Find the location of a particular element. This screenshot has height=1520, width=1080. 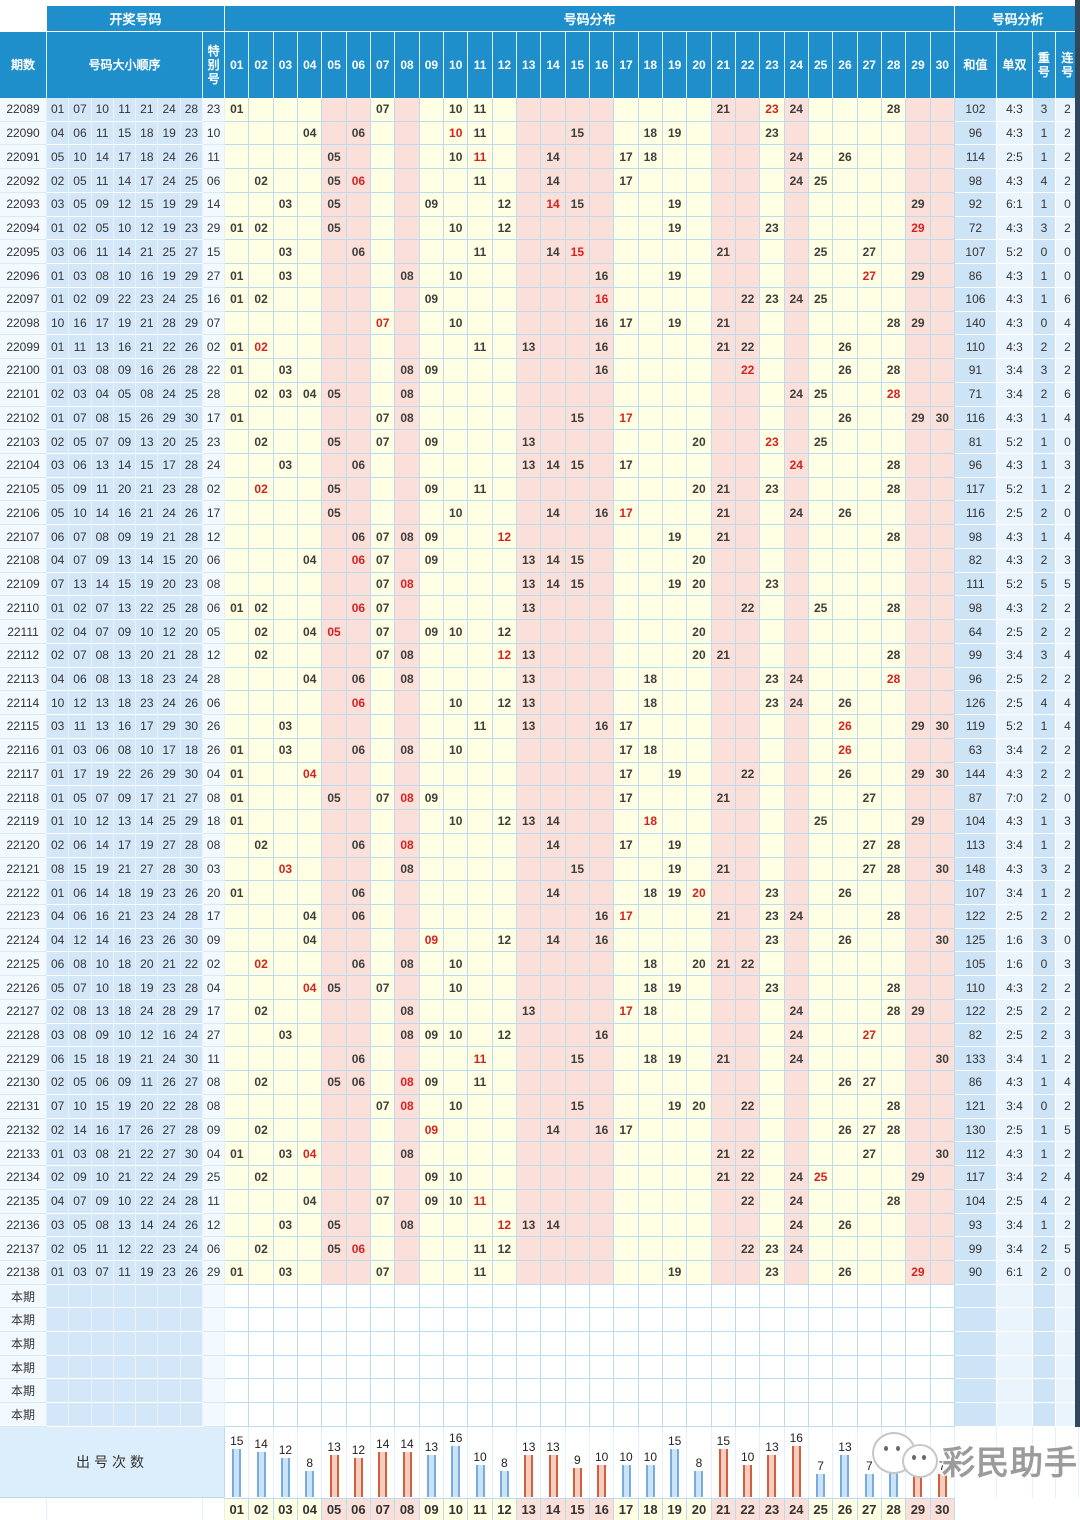

sum-cell: 90 is located at coordinates (975, 1272).